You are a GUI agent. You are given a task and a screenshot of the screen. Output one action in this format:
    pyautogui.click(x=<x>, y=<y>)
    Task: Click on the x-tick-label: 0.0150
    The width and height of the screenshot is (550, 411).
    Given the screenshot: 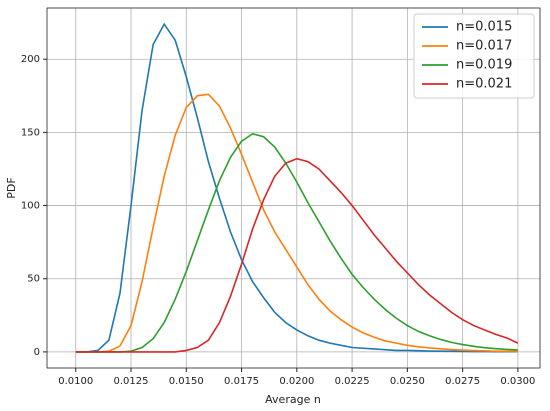 What is the action you would take?
    pyautogui.click(x=186, y=381)
    